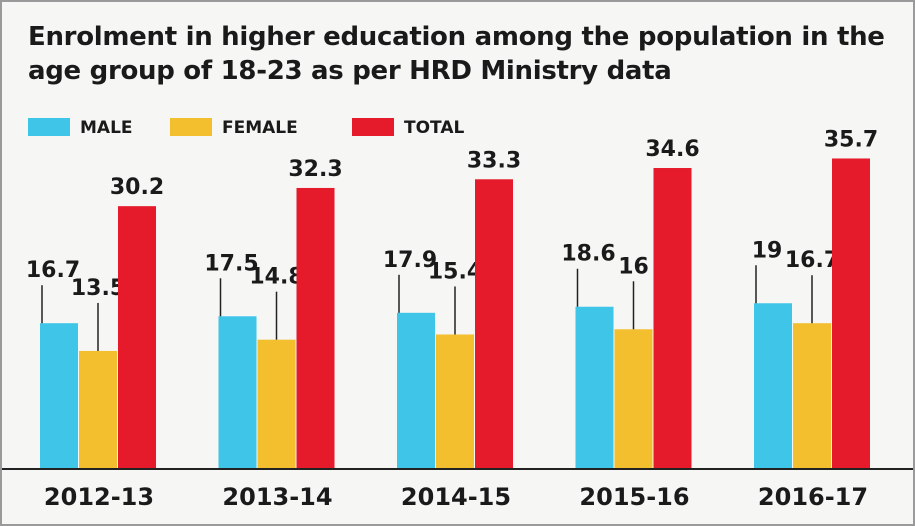  Describe the element at coordinates (260, 128) in the screenshot. I see `legend-label: FEMALE` at that location.